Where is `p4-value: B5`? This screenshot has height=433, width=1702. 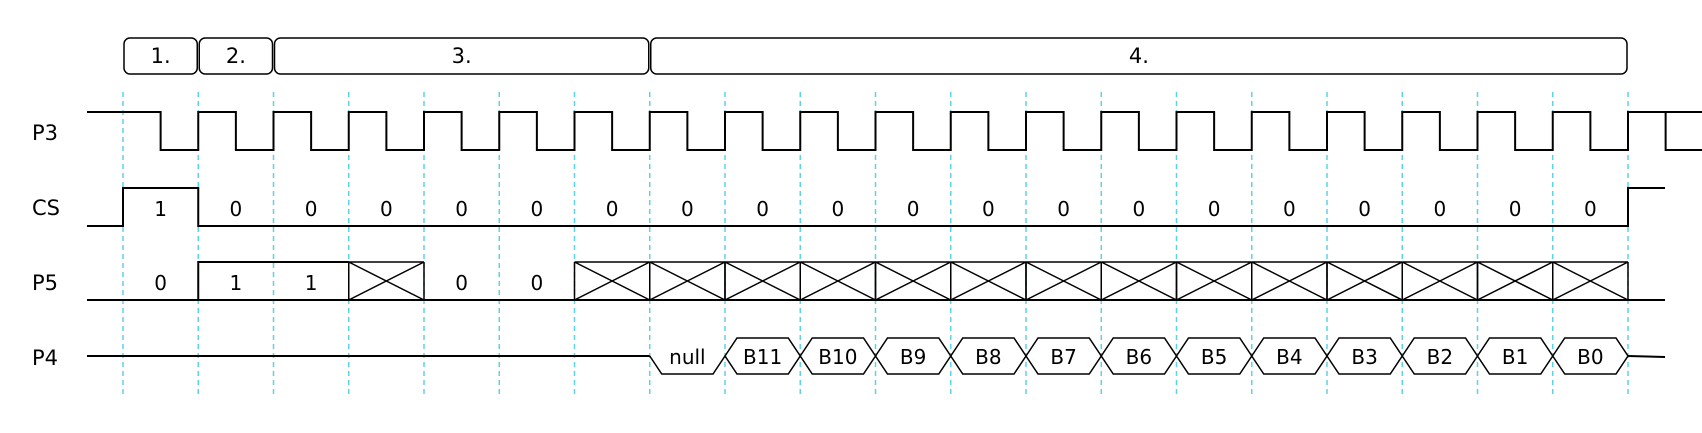
p4-value: B5 is located at coordinates (1214, 357).